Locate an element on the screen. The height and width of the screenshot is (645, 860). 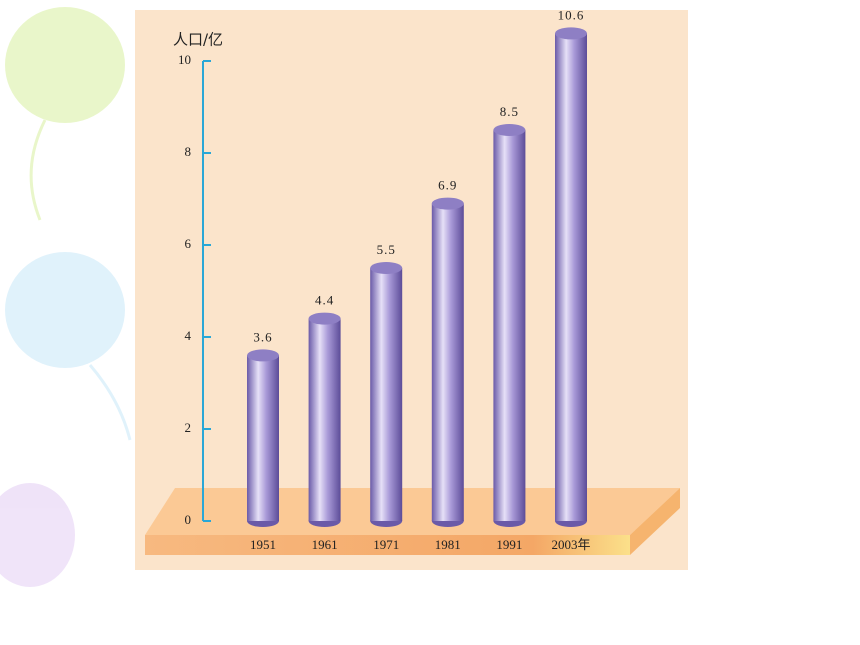
x-tick-label: 1971 is located at coordinates (386, 544).